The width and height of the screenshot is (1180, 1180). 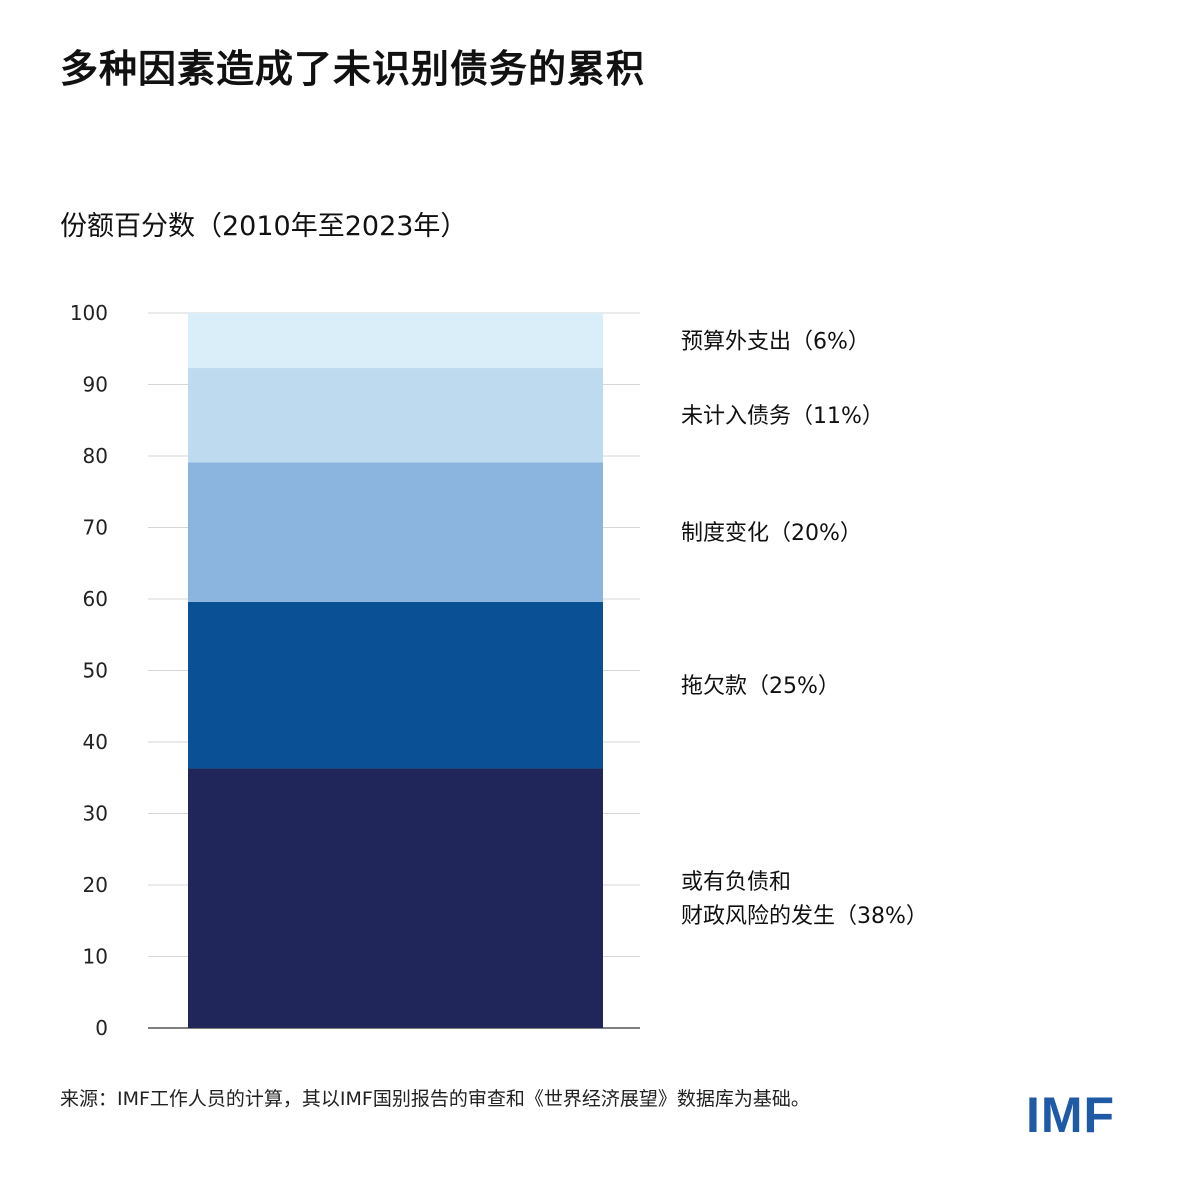 I want to click on y-tick-label: 70, so click(x=95, y=528).